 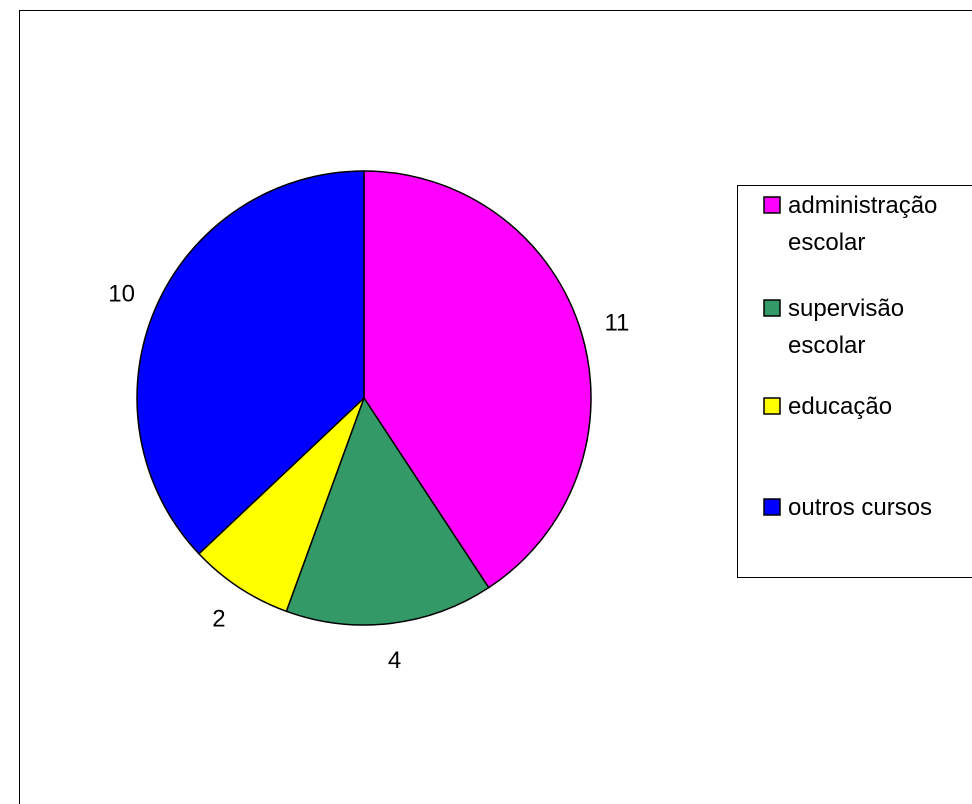 What do you see at coordinates (840, 406) in the screenshot?
I see `legend-label: educação` at bounding box center [840, 406].